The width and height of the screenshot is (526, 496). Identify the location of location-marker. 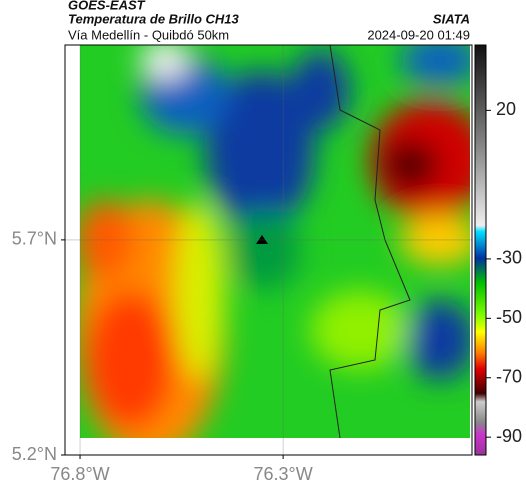
(262, 239).